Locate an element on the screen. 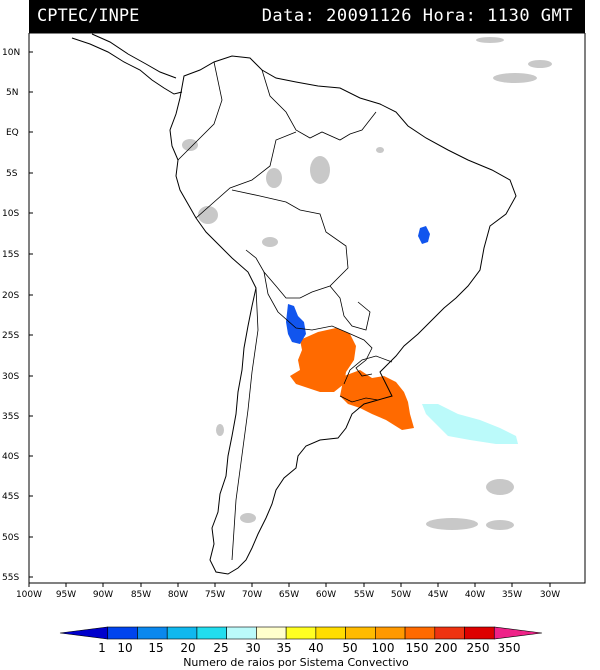  svg-text: 30W is located at coordinates (550, 595).